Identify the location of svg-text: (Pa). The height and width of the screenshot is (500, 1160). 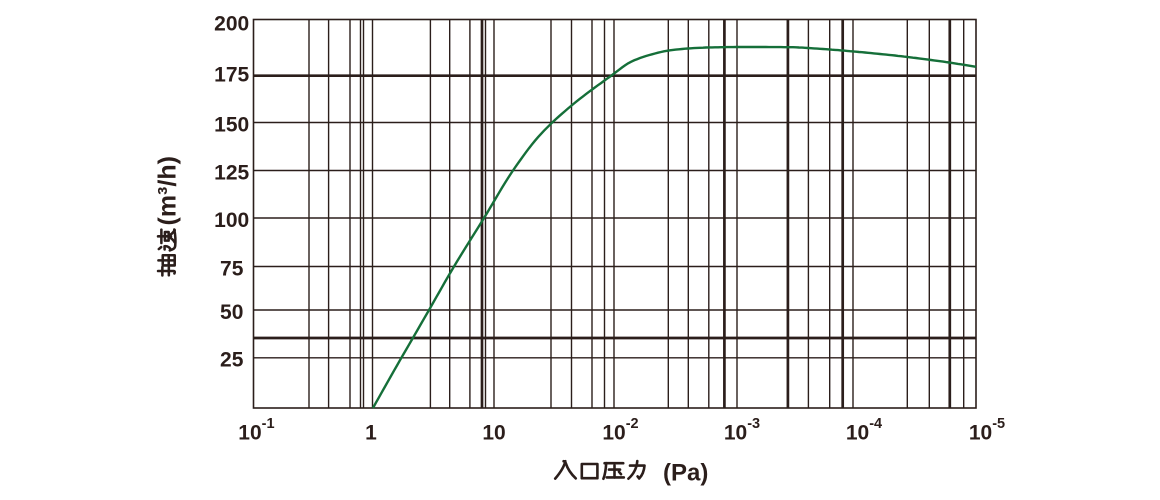
(685, 473).